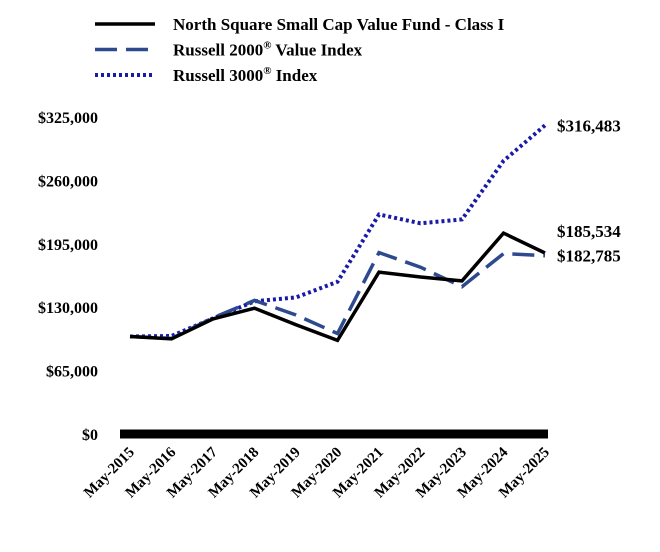 The width and height of the screenshot is (660, 552). I want to click on end-value-label-1: $185,534, so click(589, 231).